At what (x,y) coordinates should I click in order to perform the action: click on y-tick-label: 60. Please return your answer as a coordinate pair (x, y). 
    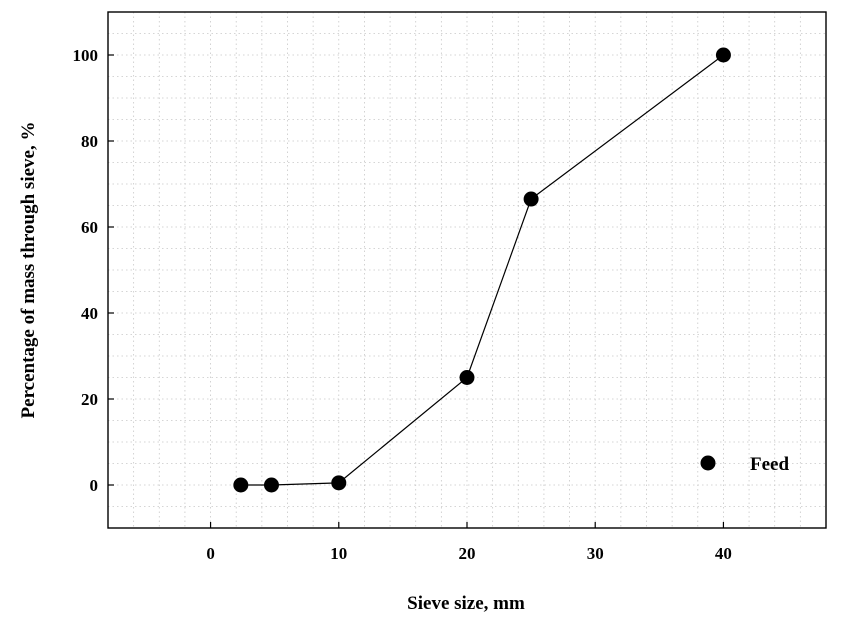
    Looking at the image, I should click on (89, 227).